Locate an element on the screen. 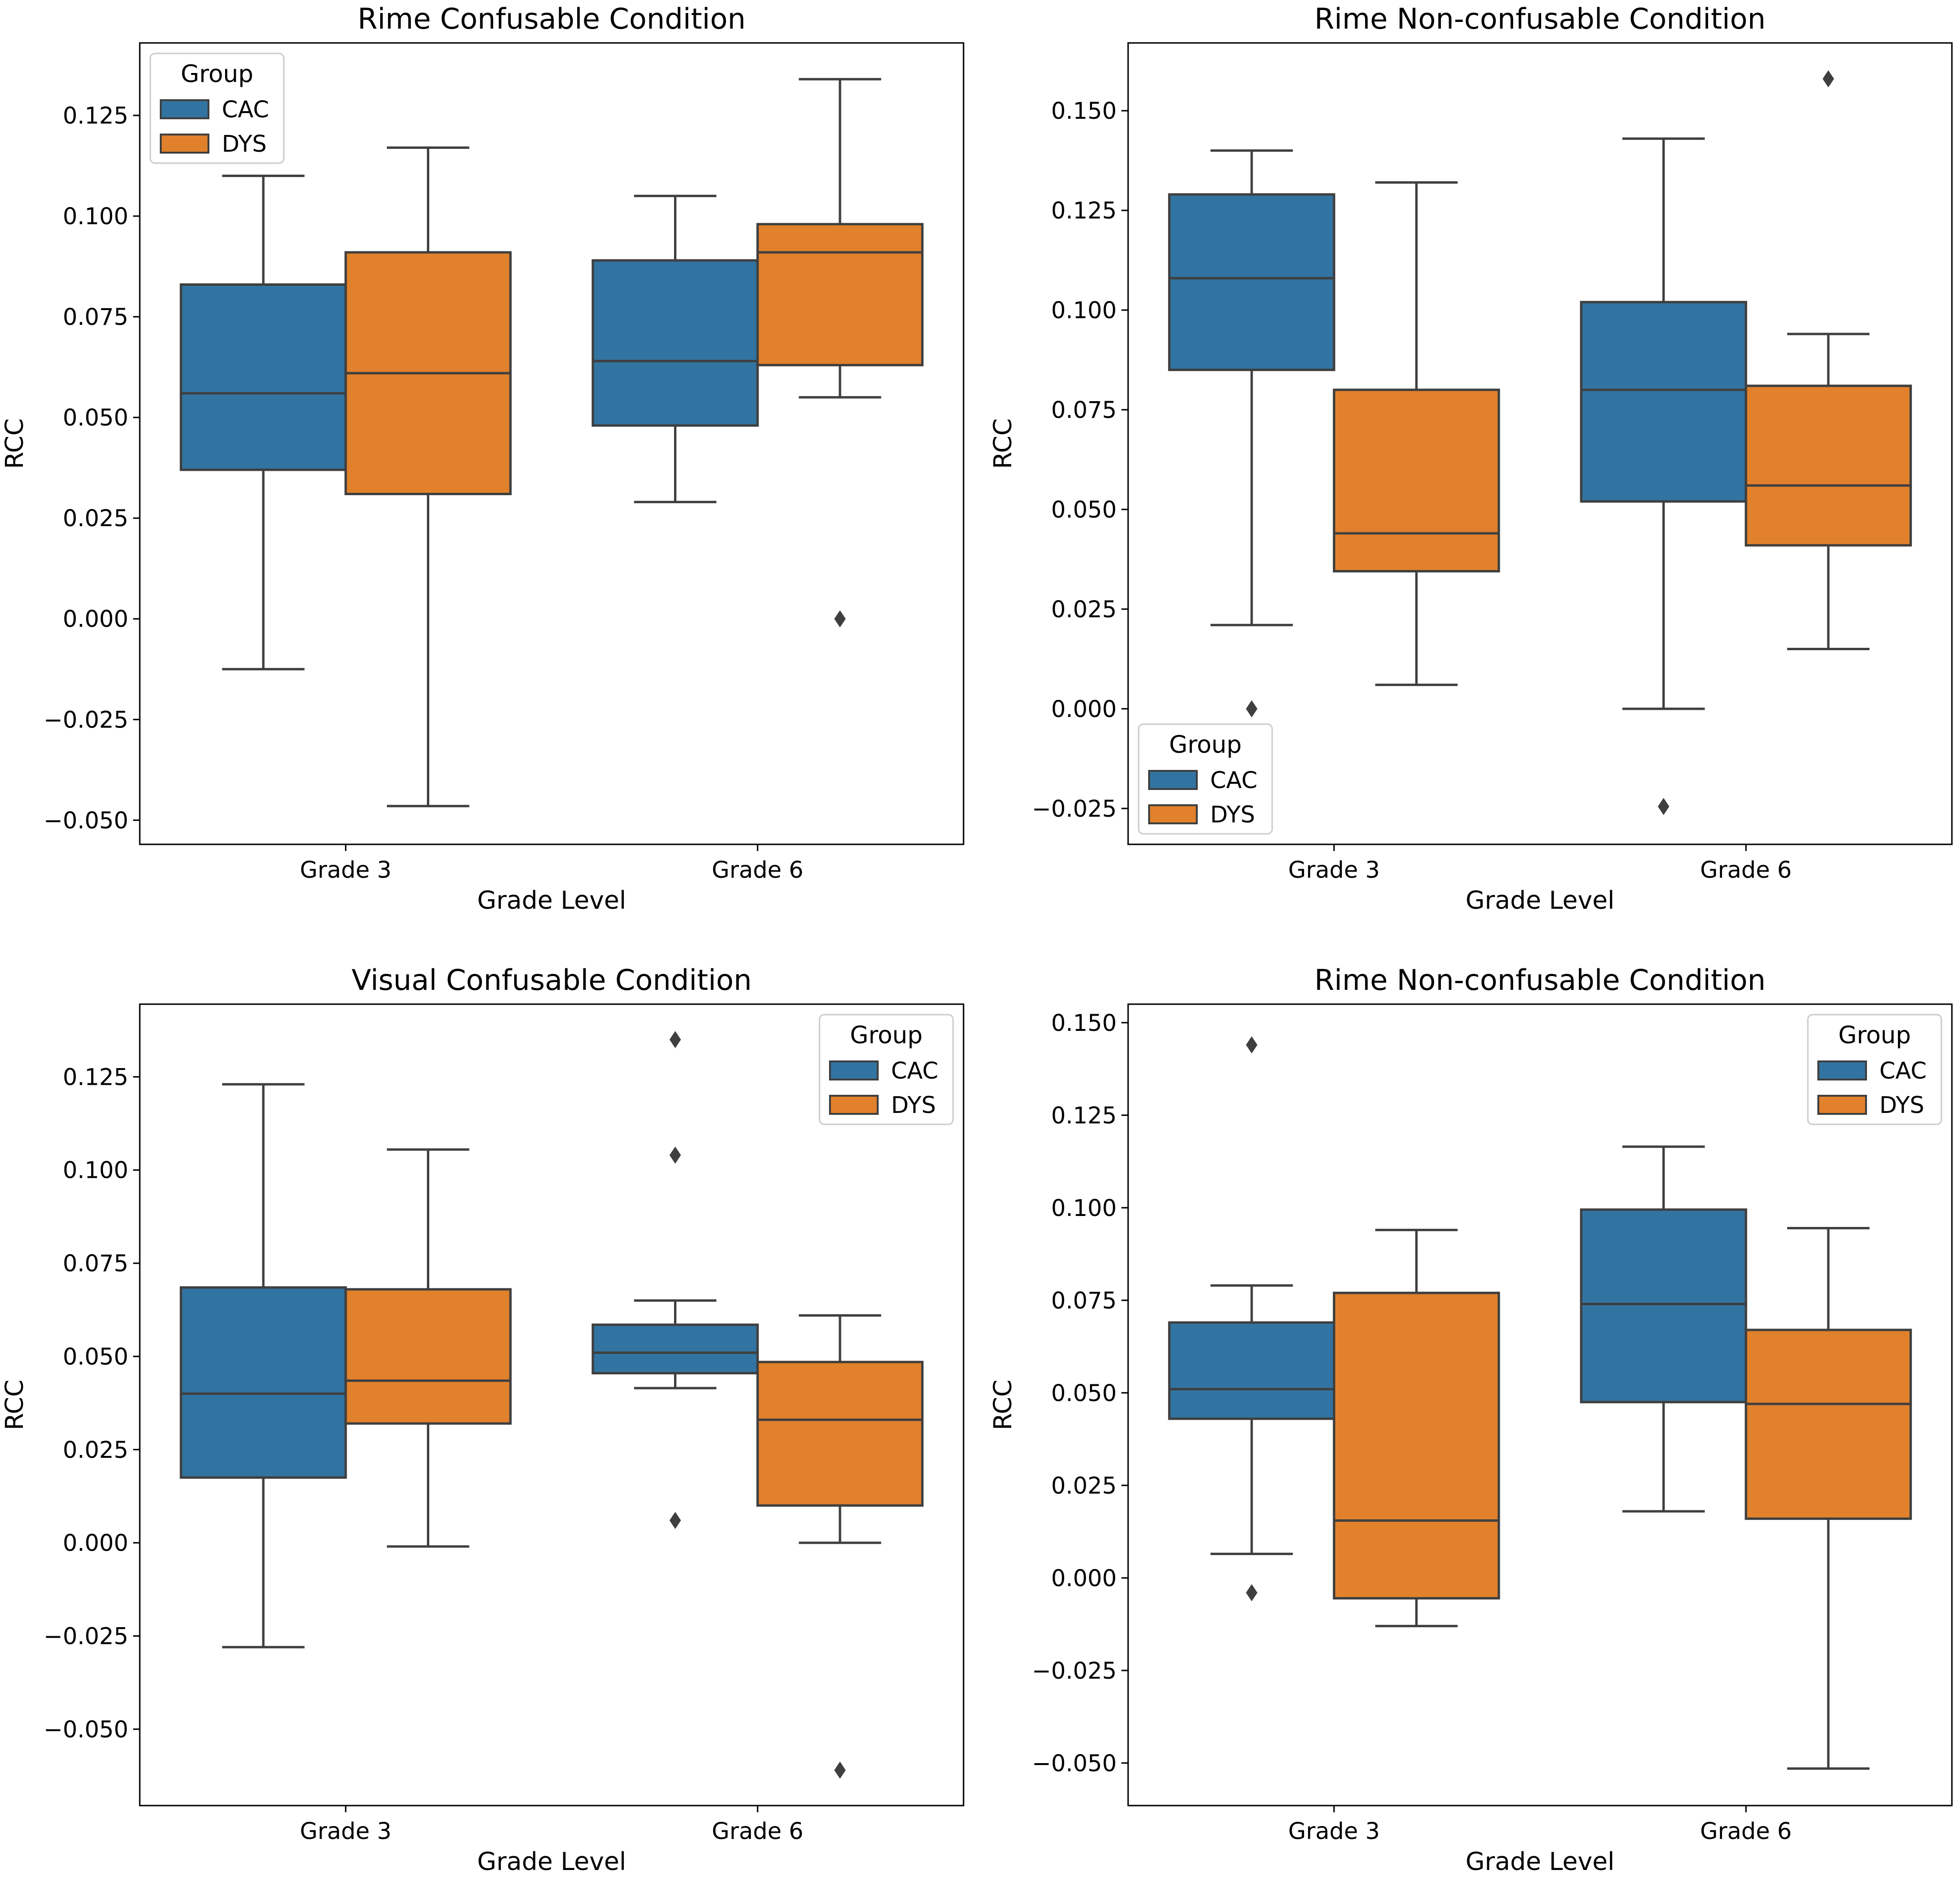 The height and width of the screenshot is (1880, 1960). chart-title: Visual Confusable Condition is located at coordinates (552, 980).